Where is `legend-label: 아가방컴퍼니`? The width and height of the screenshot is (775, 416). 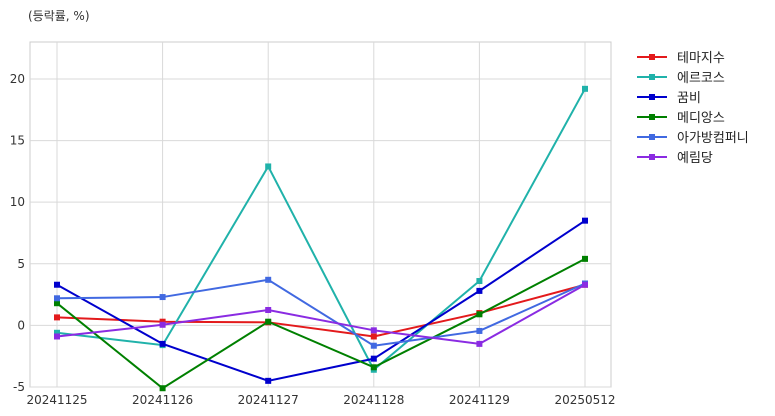 legend-label: 아가방컴퍼니 is located at coordinates (713, 138).